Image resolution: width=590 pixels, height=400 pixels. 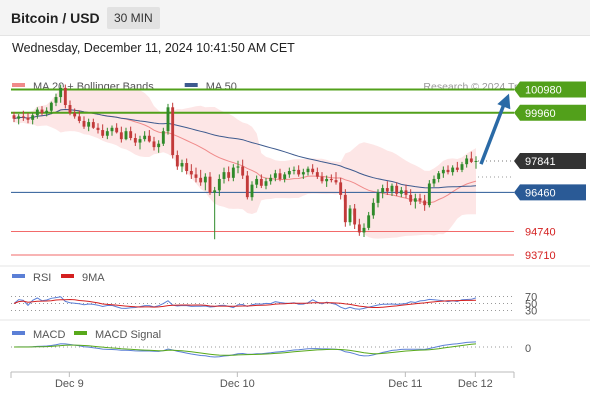 What do you see at coordinates (493, 133) in the screenshot?
I see `arrow-shaft` at bounding box center [493, 133].